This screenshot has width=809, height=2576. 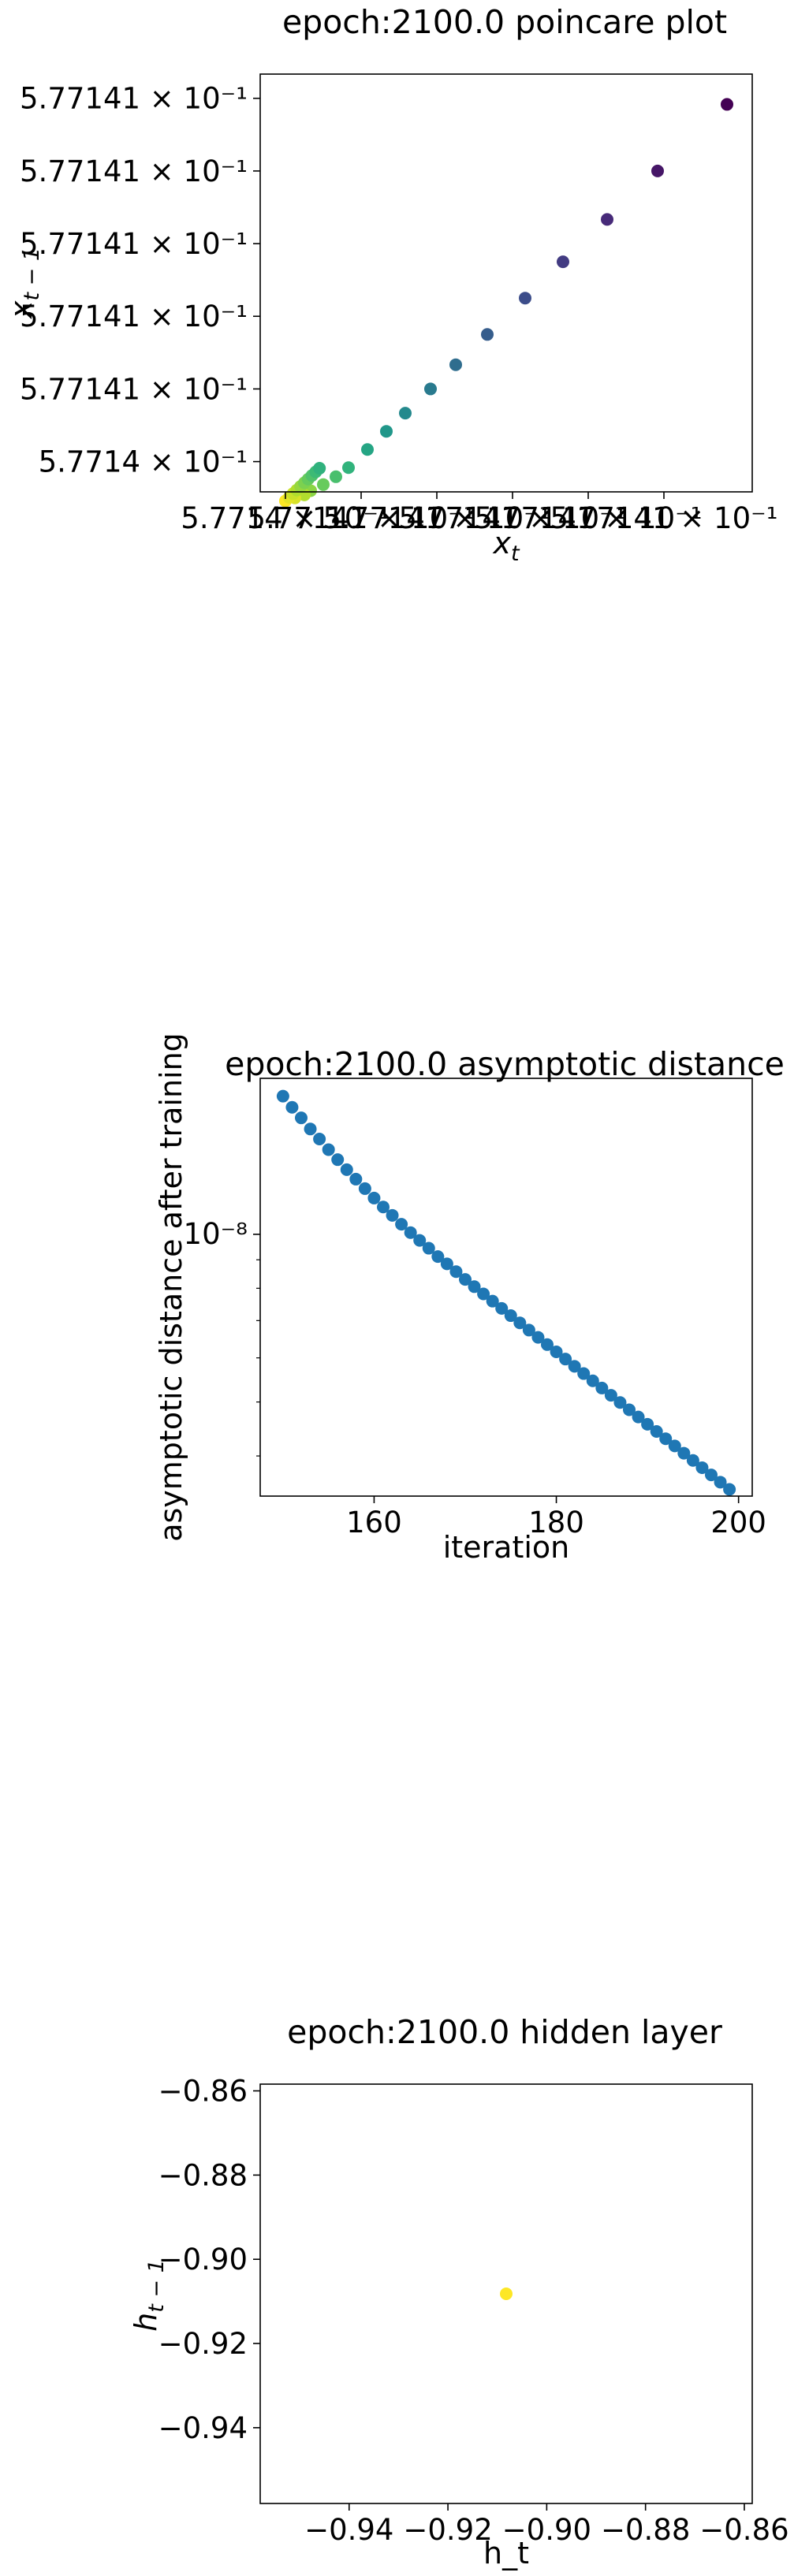 I want to click on x-axis-label: h_t, so click(x=506, y=2553).